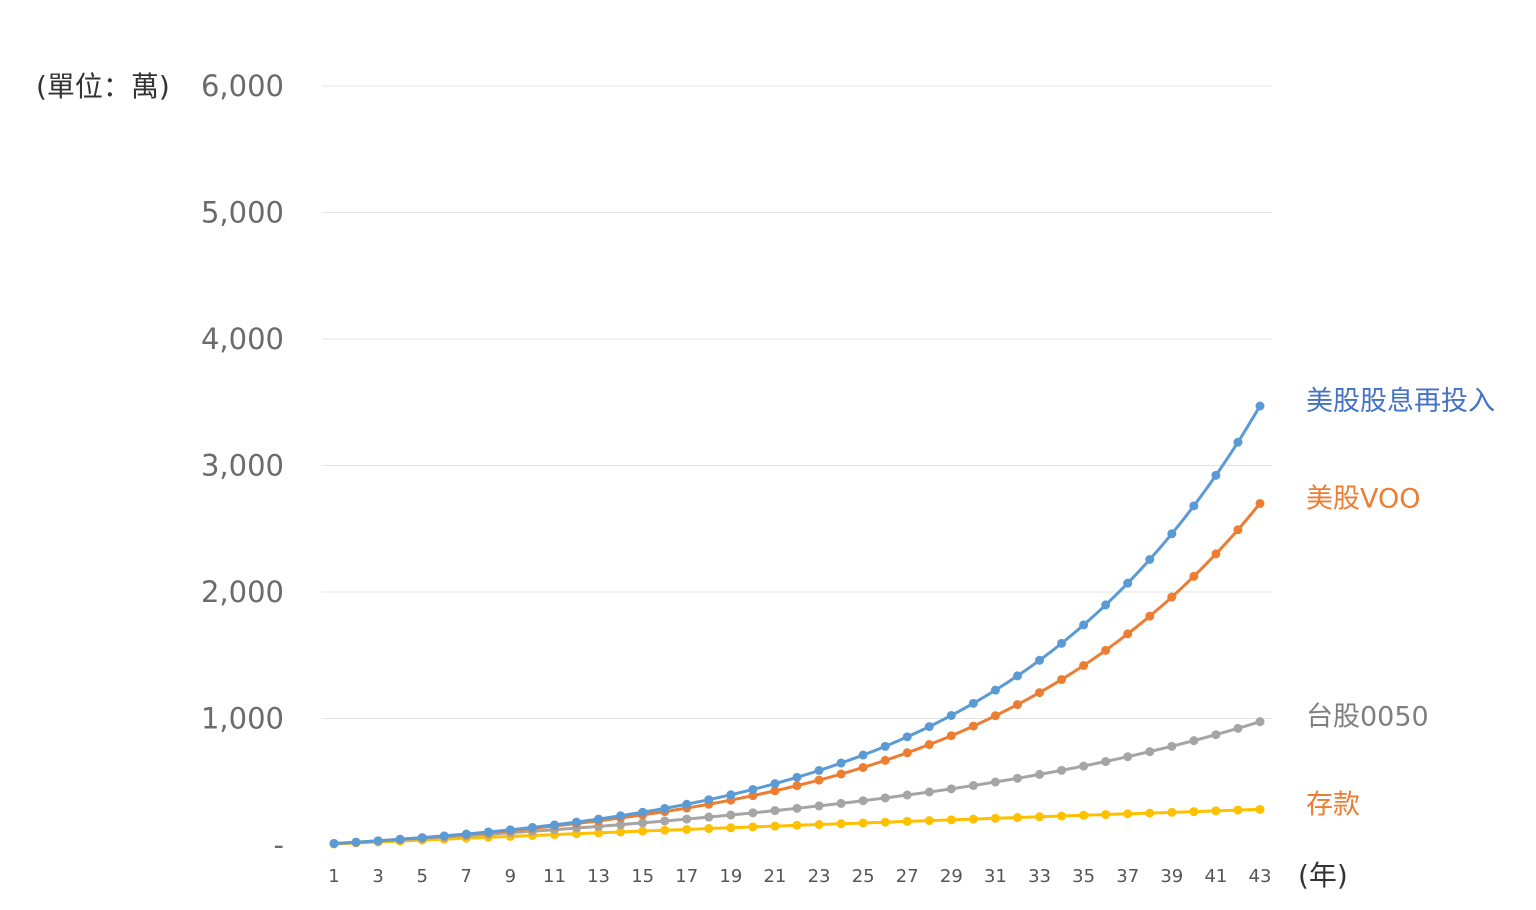 The image size is (1536, 910). I want to click on x-axis-ticks: 1 3 5 7 9 11 13 15 17 19 21 23 25 27 29 31 33 35 37 39 41 43, so click(799, 876).